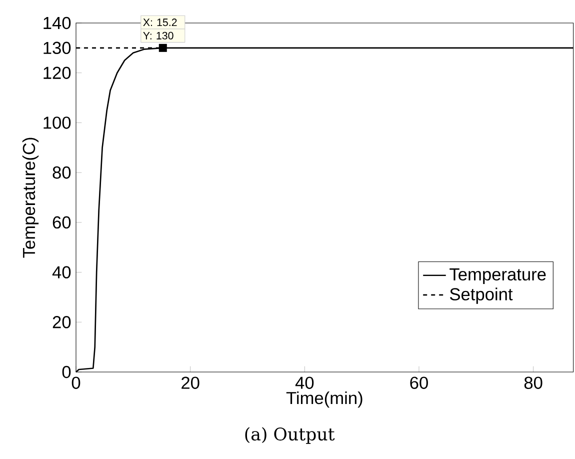 The width and height of the screenshot is (575, 459). I want to click on x-tick-label: 20, so click(191, 382).